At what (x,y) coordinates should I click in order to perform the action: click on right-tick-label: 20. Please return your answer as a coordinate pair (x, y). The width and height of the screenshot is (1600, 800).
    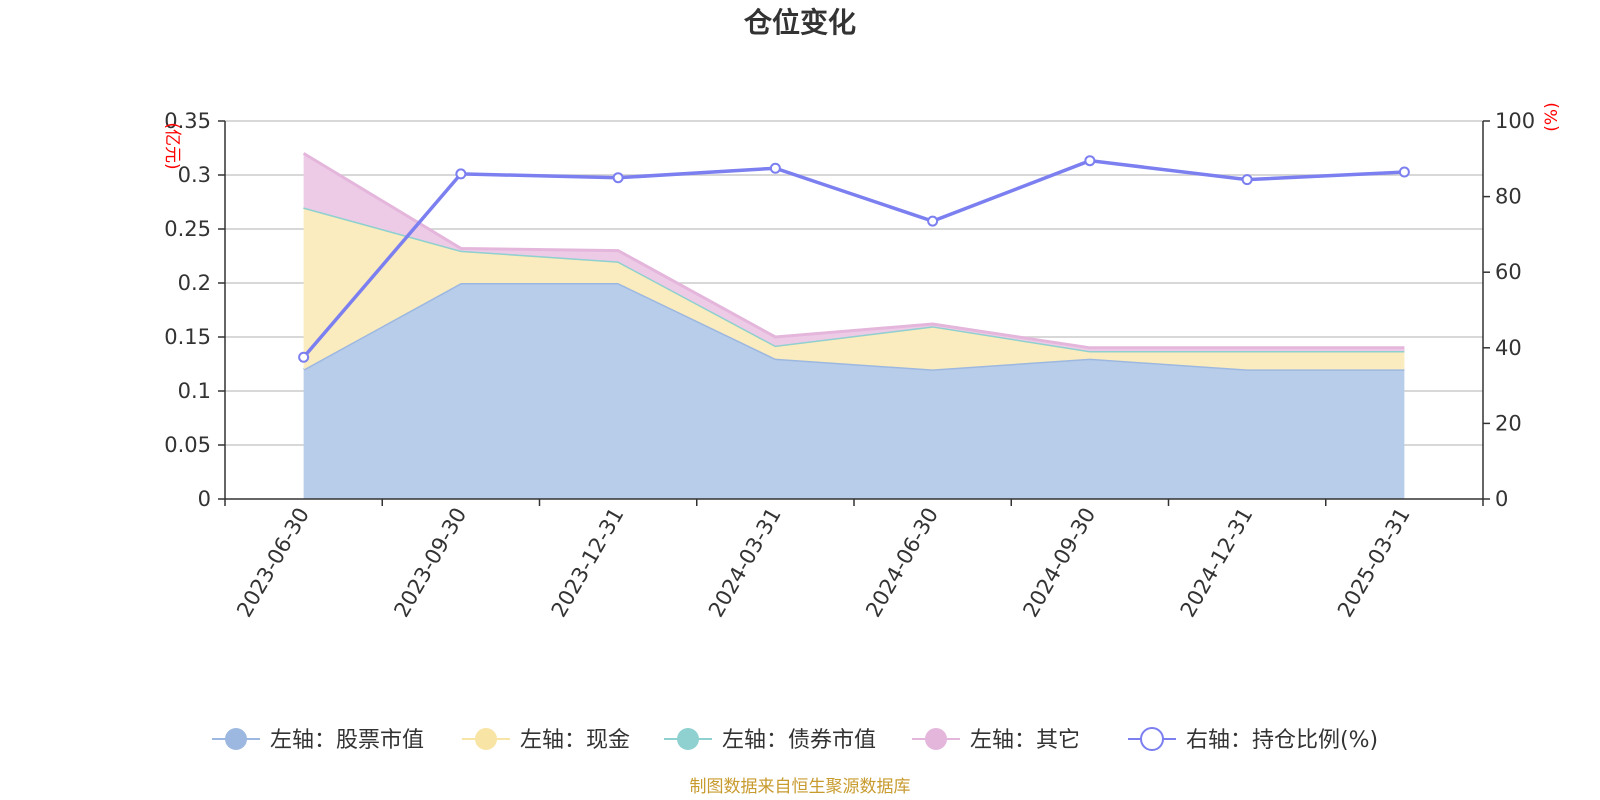
    Looking at the image, I should click on (1508, 423).